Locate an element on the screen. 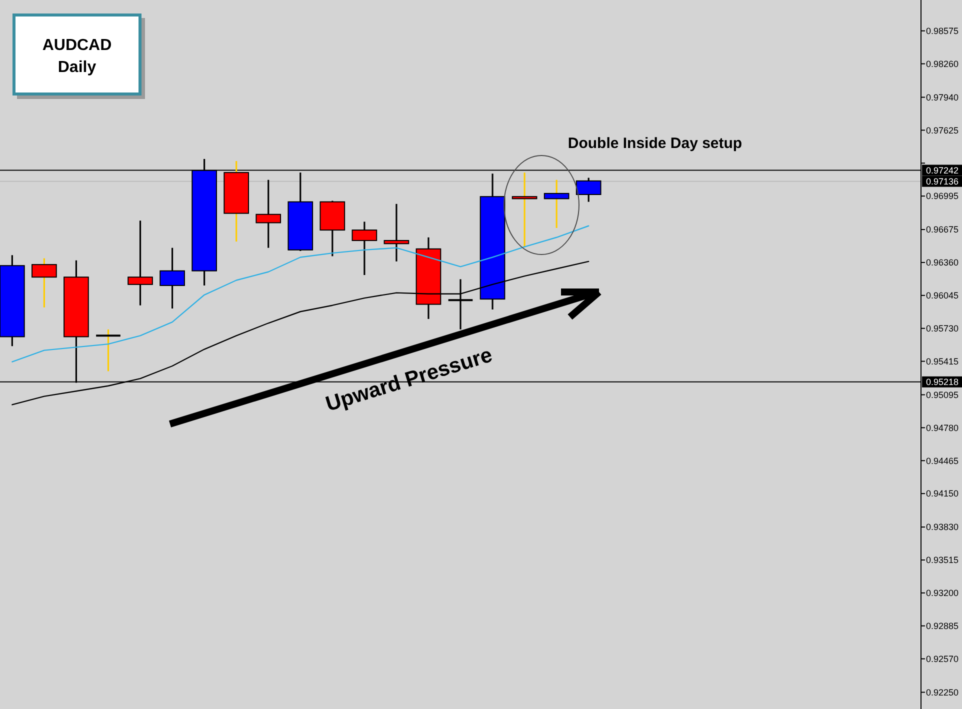  y-tick-label: 0.92570 is located at coordinates (942, 659).